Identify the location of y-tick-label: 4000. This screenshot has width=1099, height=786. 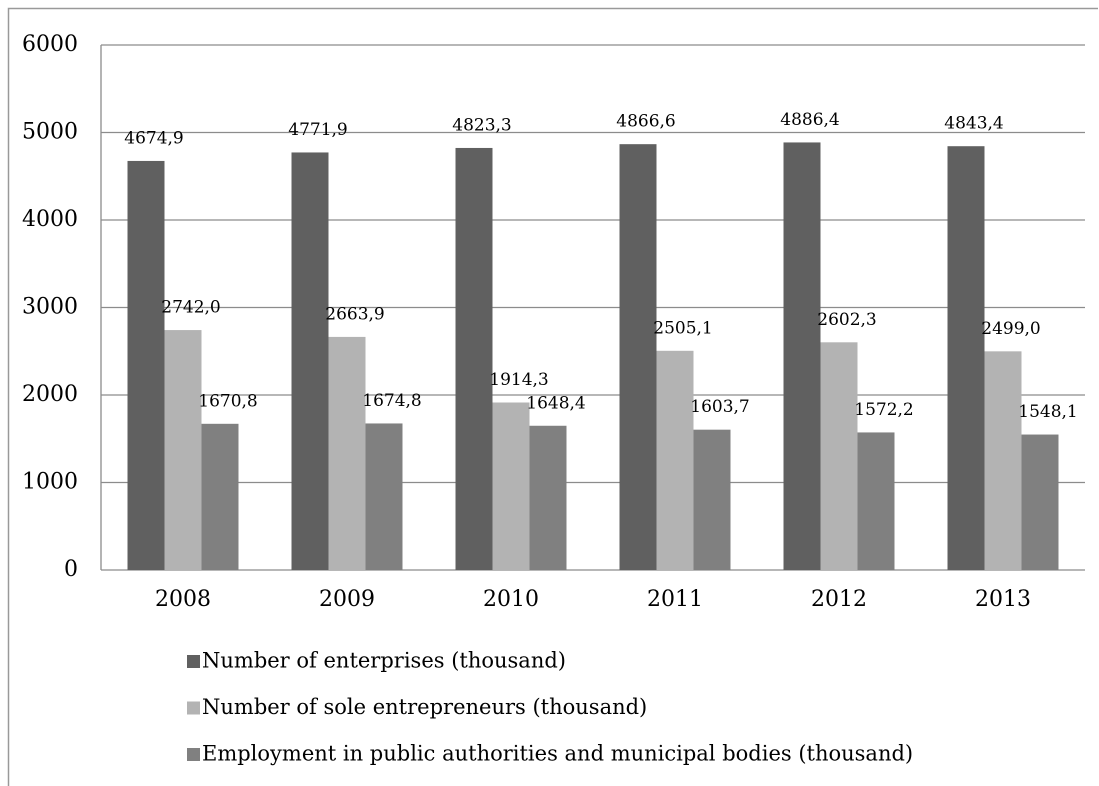
(50, 219).